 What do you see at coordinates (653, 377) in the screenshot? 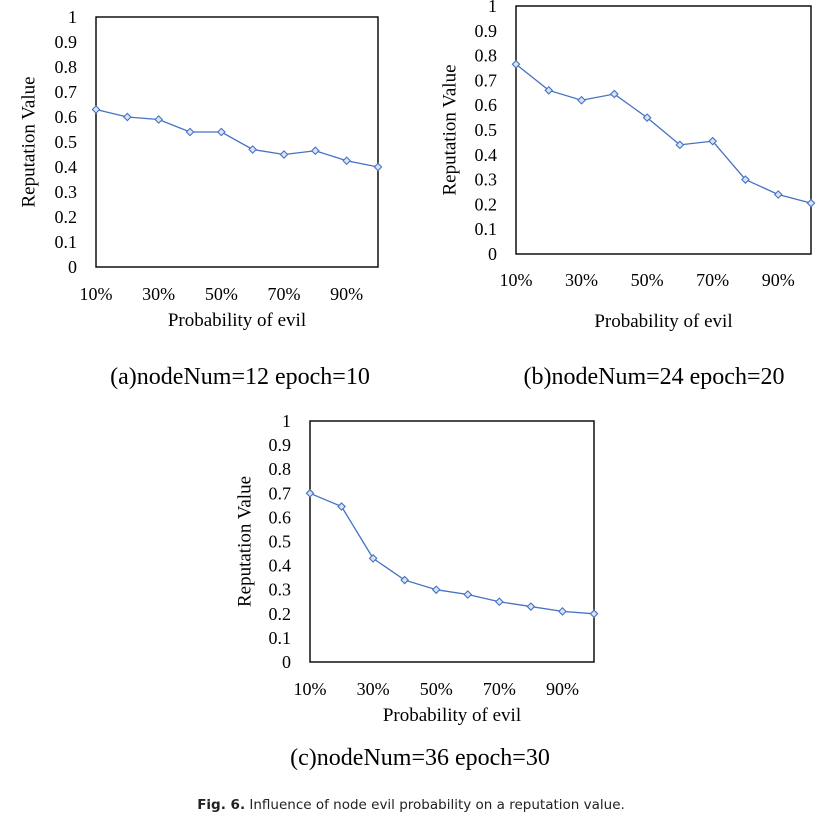
I see `subcaption: (b)nodeNum=24 epoch=20` at bounding box center [653, 377].